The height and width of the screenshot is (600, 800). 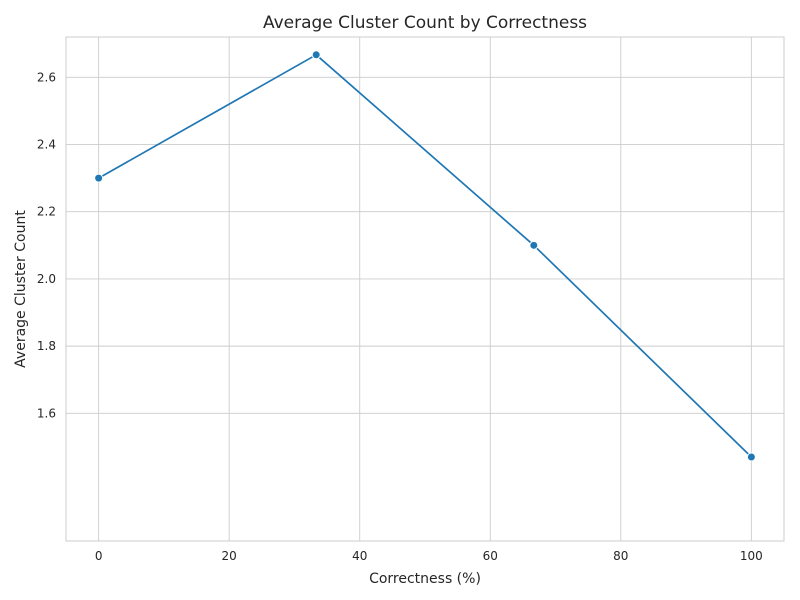 I want to click on y-tick-label: 1.8, so click(x=46, y=346).